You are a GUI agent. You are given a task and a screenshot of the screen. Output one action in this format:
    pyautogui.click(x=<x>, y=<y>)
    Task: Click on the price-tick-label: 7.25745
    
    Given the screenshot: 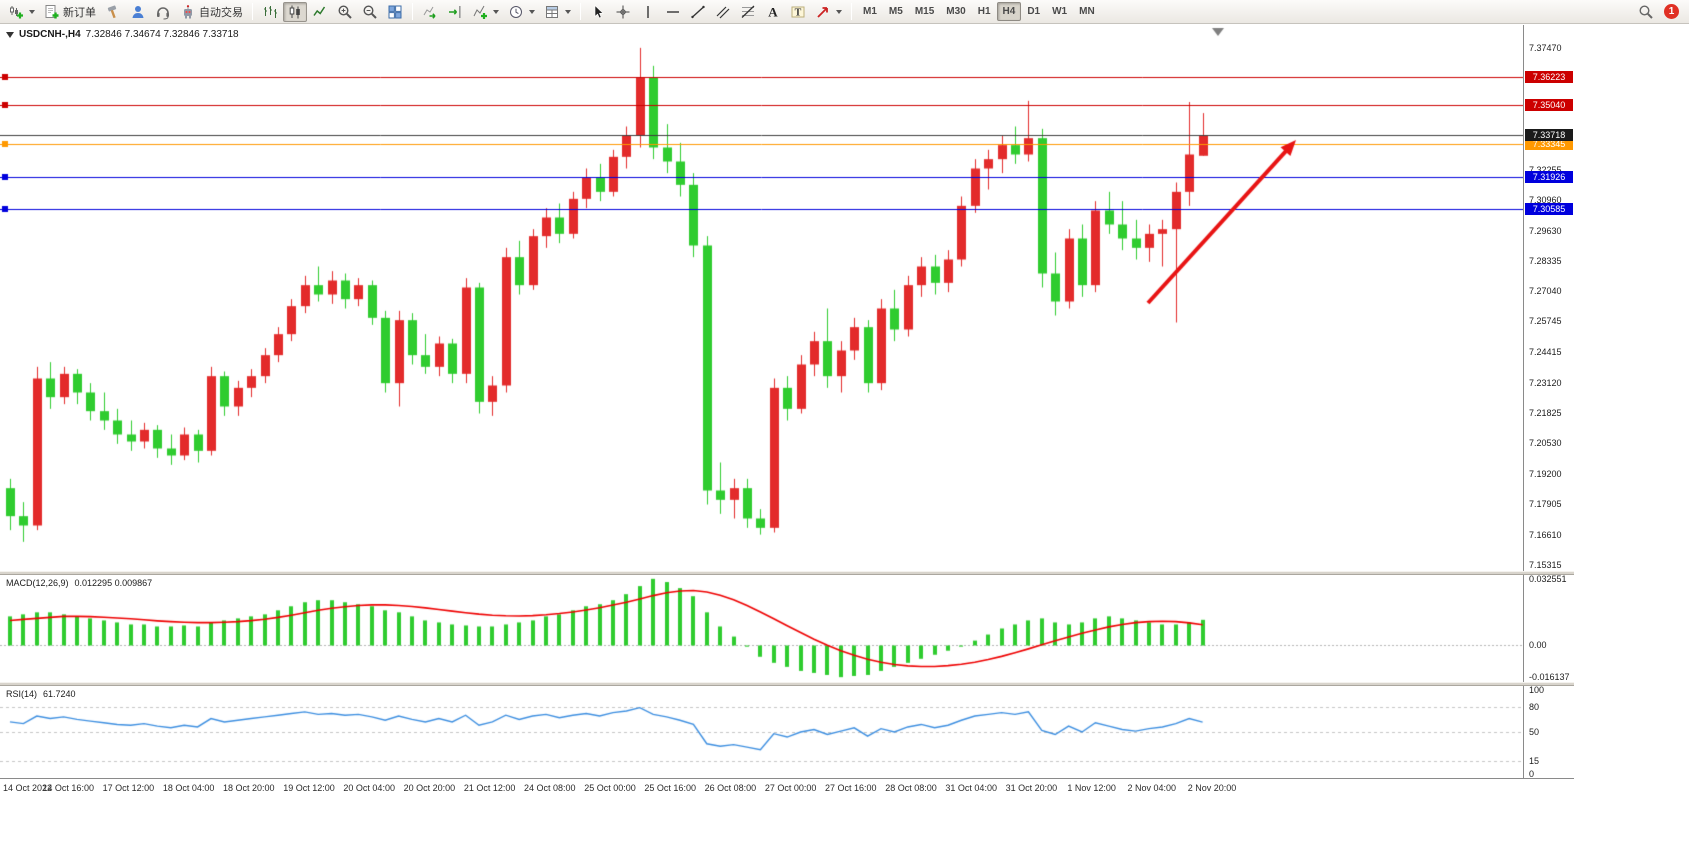 What is the action you would take?
    pyautogui.click(x=1545, y=321)
    